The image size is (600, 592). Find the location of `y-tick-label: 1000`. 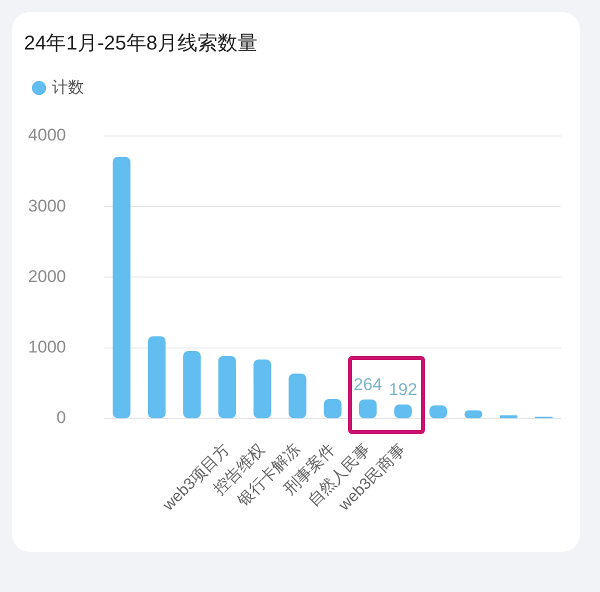

y-tick-label: 1000 is located at coordinates (47, 347).